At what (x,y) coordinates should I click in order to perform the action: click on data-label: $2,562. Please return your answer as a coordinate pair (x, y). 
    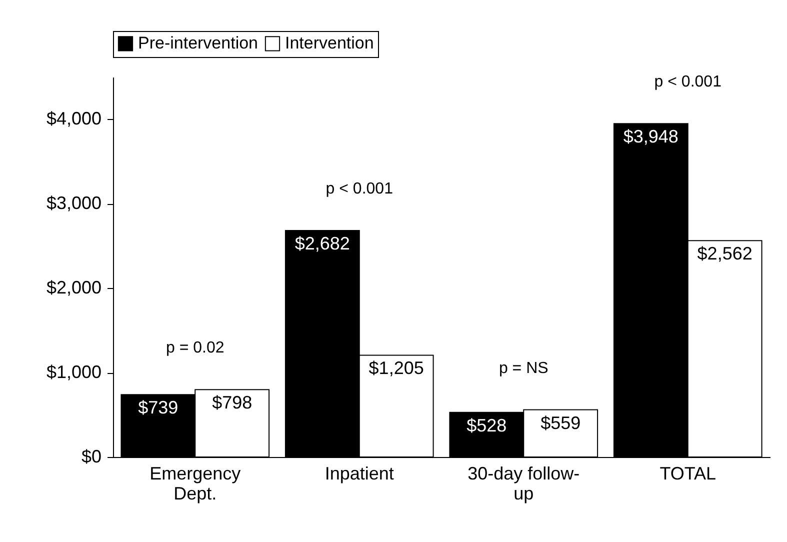
    Looking at the image, I should click on (724, 254).